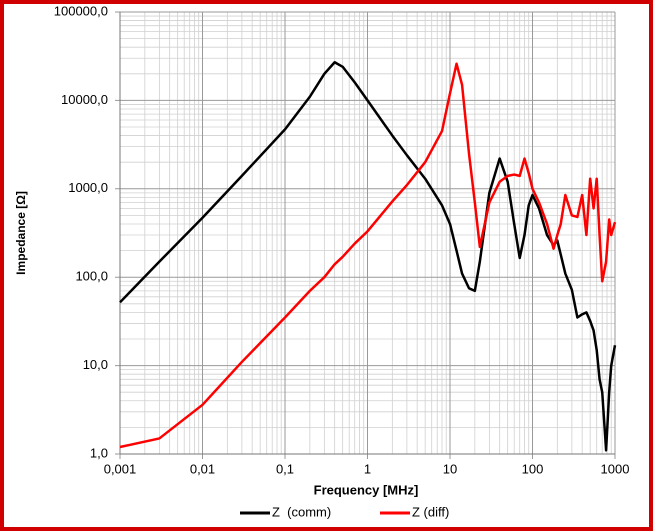 Image resolution: width=653 pixels, height=531 pixels. I want to click on legend-label: Z (comm), so click(301, 511).